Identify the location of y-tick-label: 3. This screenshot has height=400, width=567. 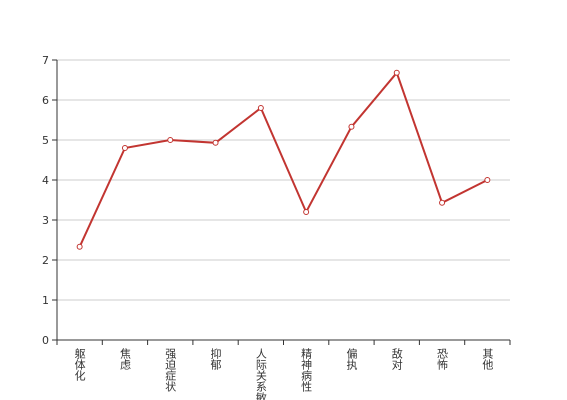
(45, 220).